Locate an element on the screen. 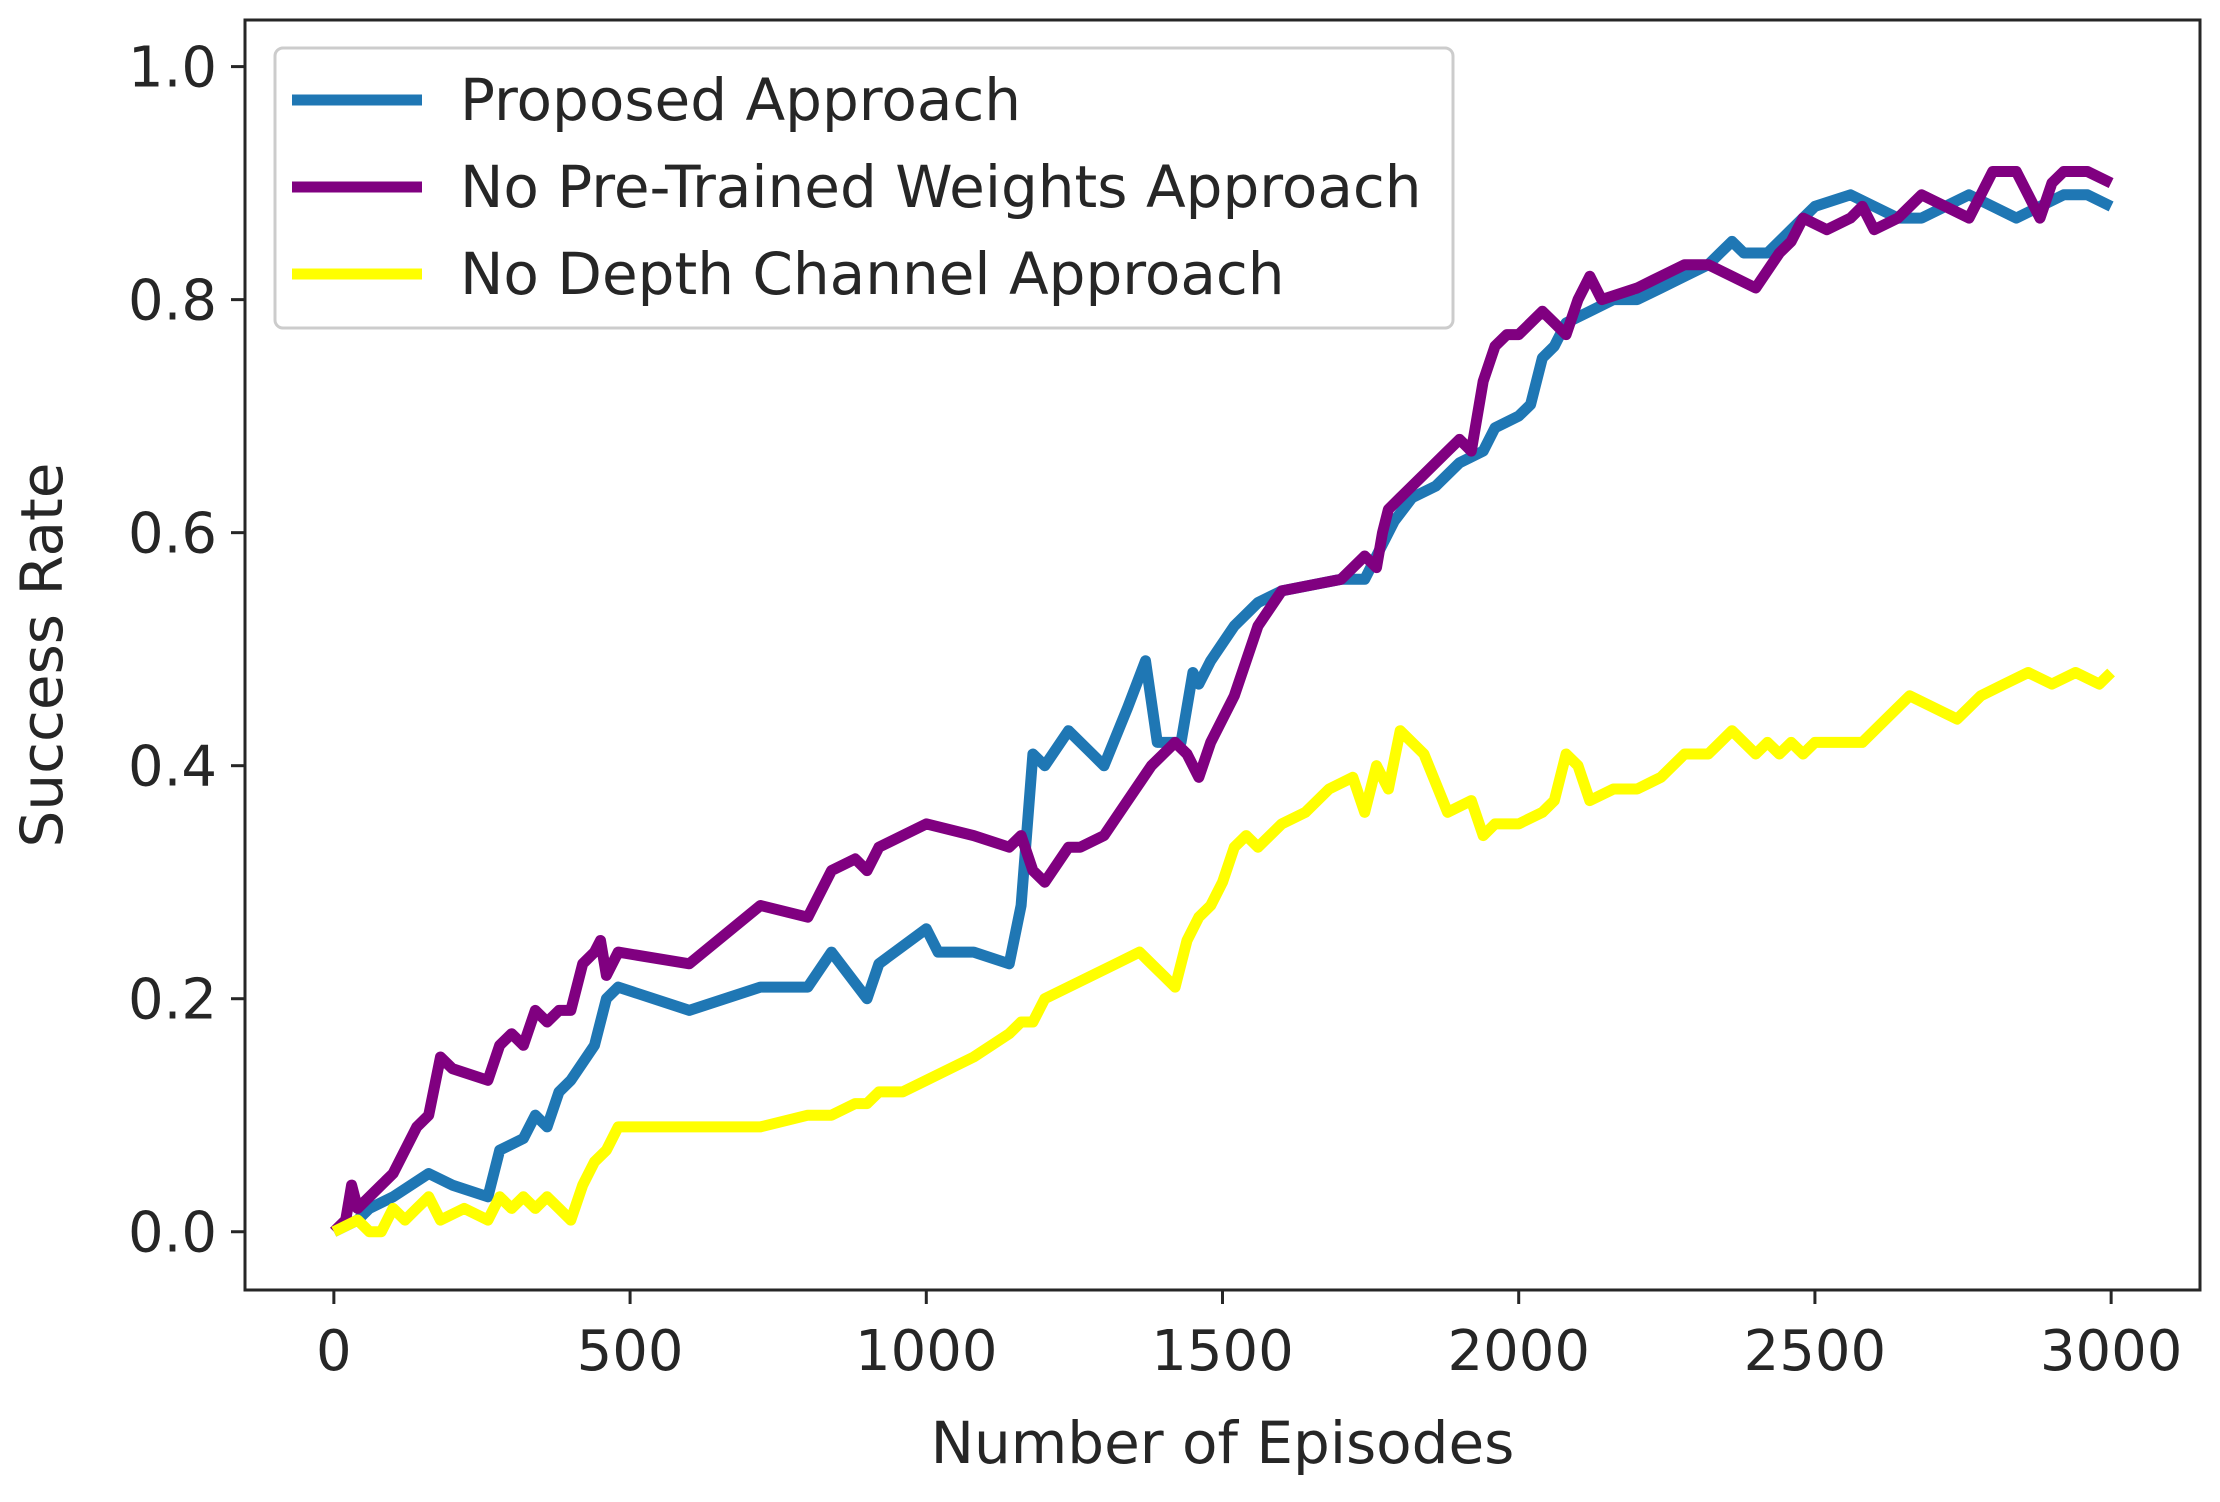 This screenshot has width=2220, height=1502. legend-label-no-depth-channel-approach: No Depth Channel Approach is located at coordinates (872, 274).